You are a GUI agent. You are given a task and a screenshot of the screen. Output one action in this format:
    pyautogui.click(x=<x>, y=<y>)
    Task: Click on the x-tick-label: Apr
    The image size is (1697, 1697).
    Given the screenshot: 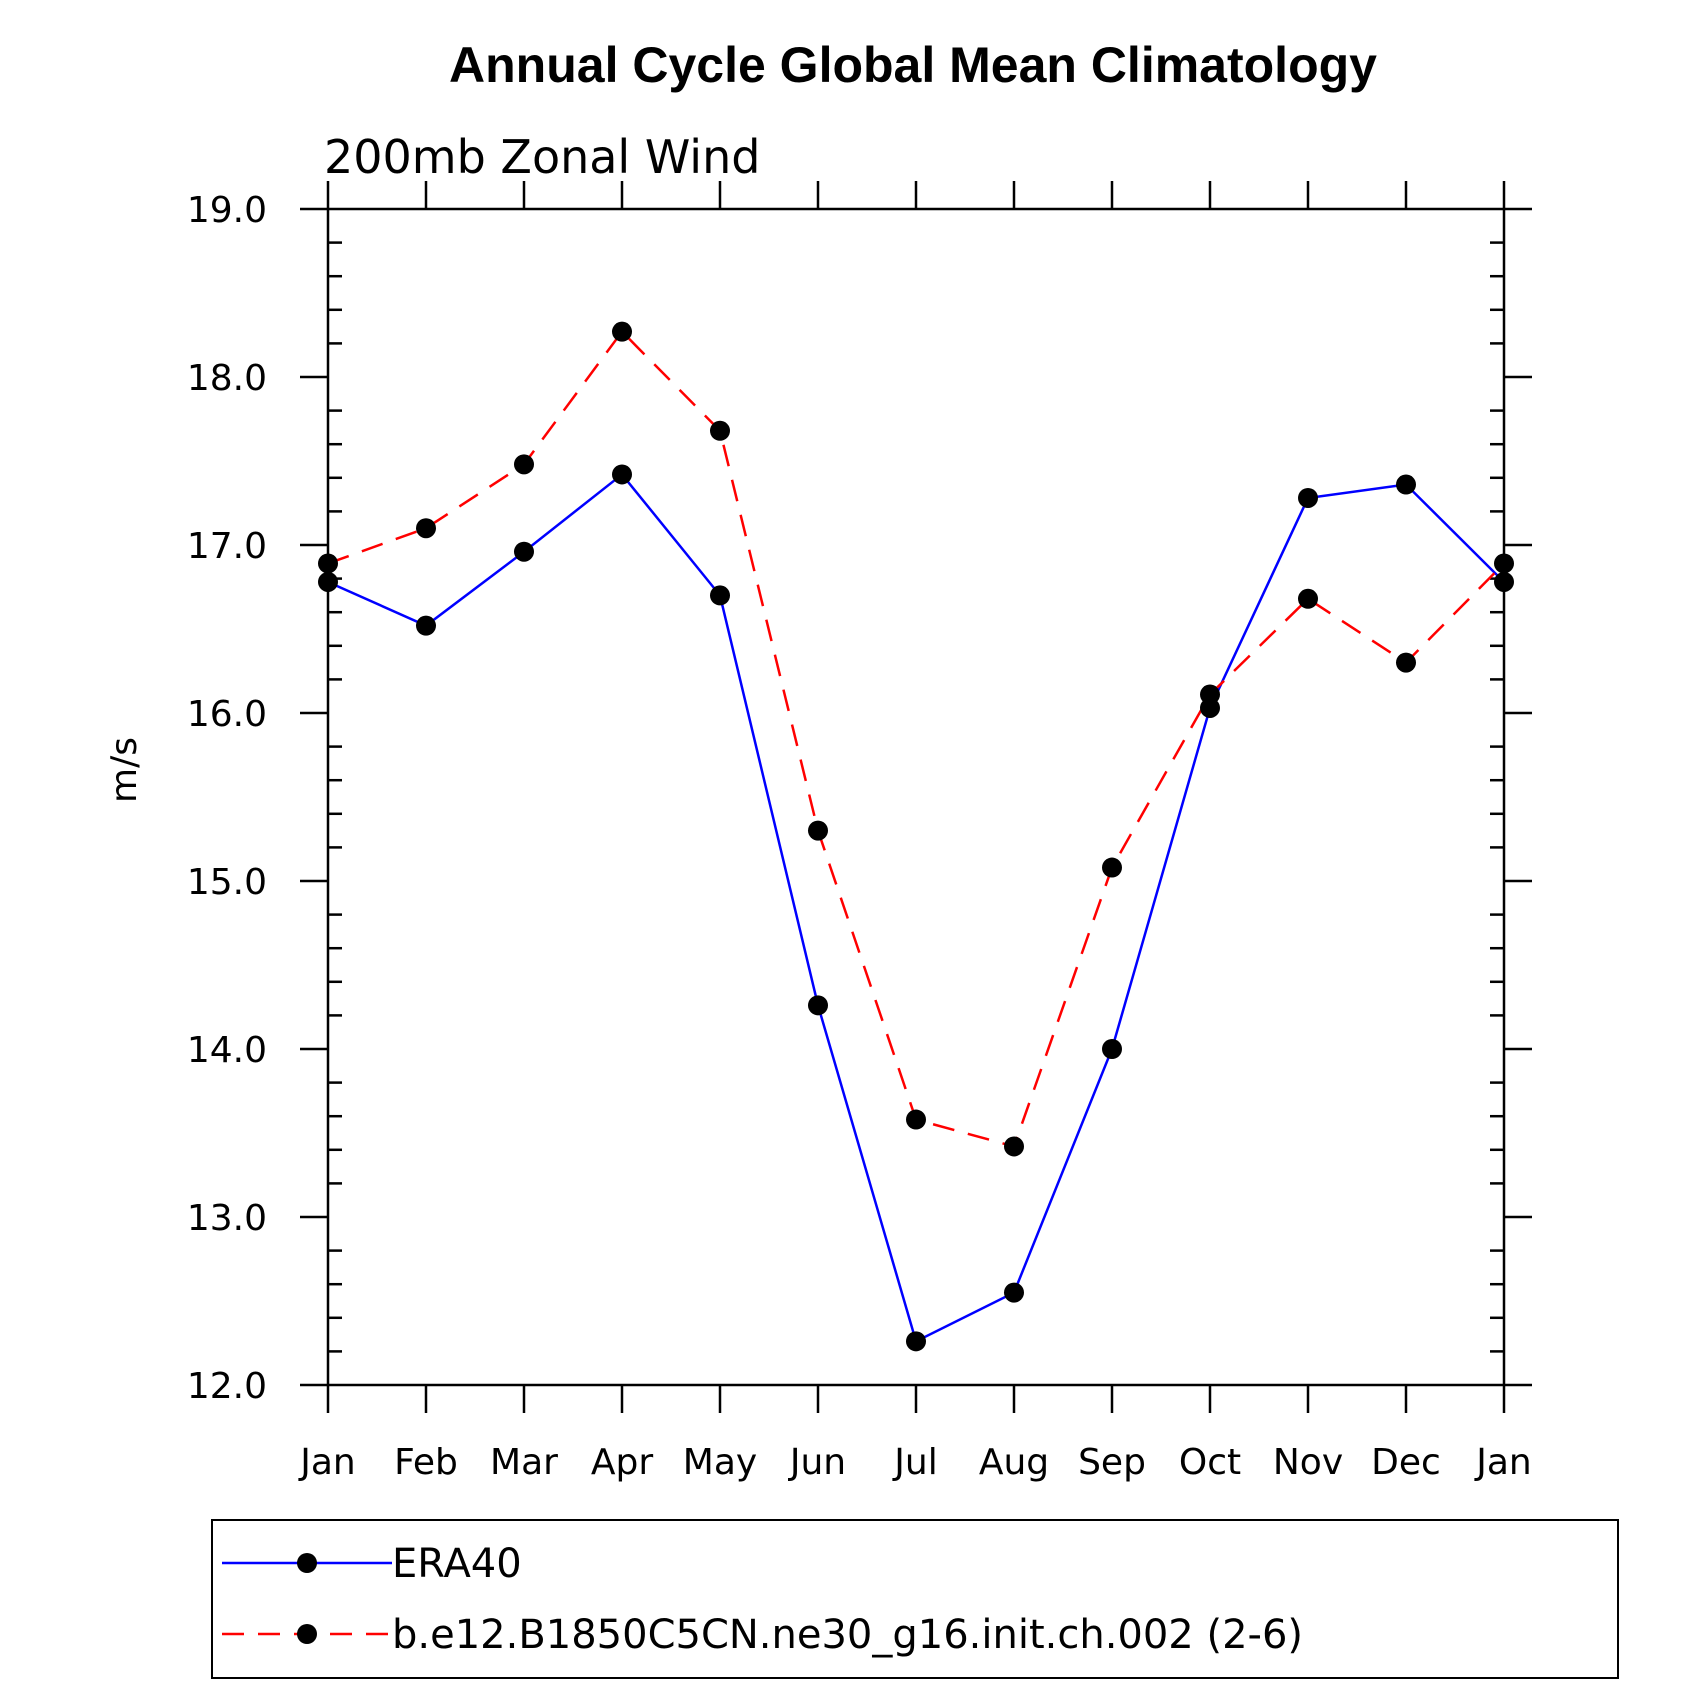 What is the action you would take?
    pyautogui.click(x=622, y=1462)
    